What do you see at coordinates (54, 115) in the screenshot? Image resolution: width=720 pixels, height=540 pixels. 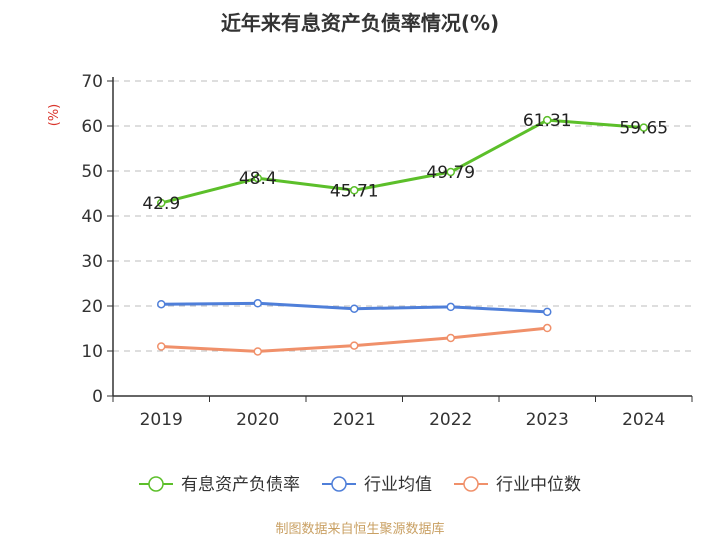 I see `y-axis-label: (%)` at bounding box center [54, 115].